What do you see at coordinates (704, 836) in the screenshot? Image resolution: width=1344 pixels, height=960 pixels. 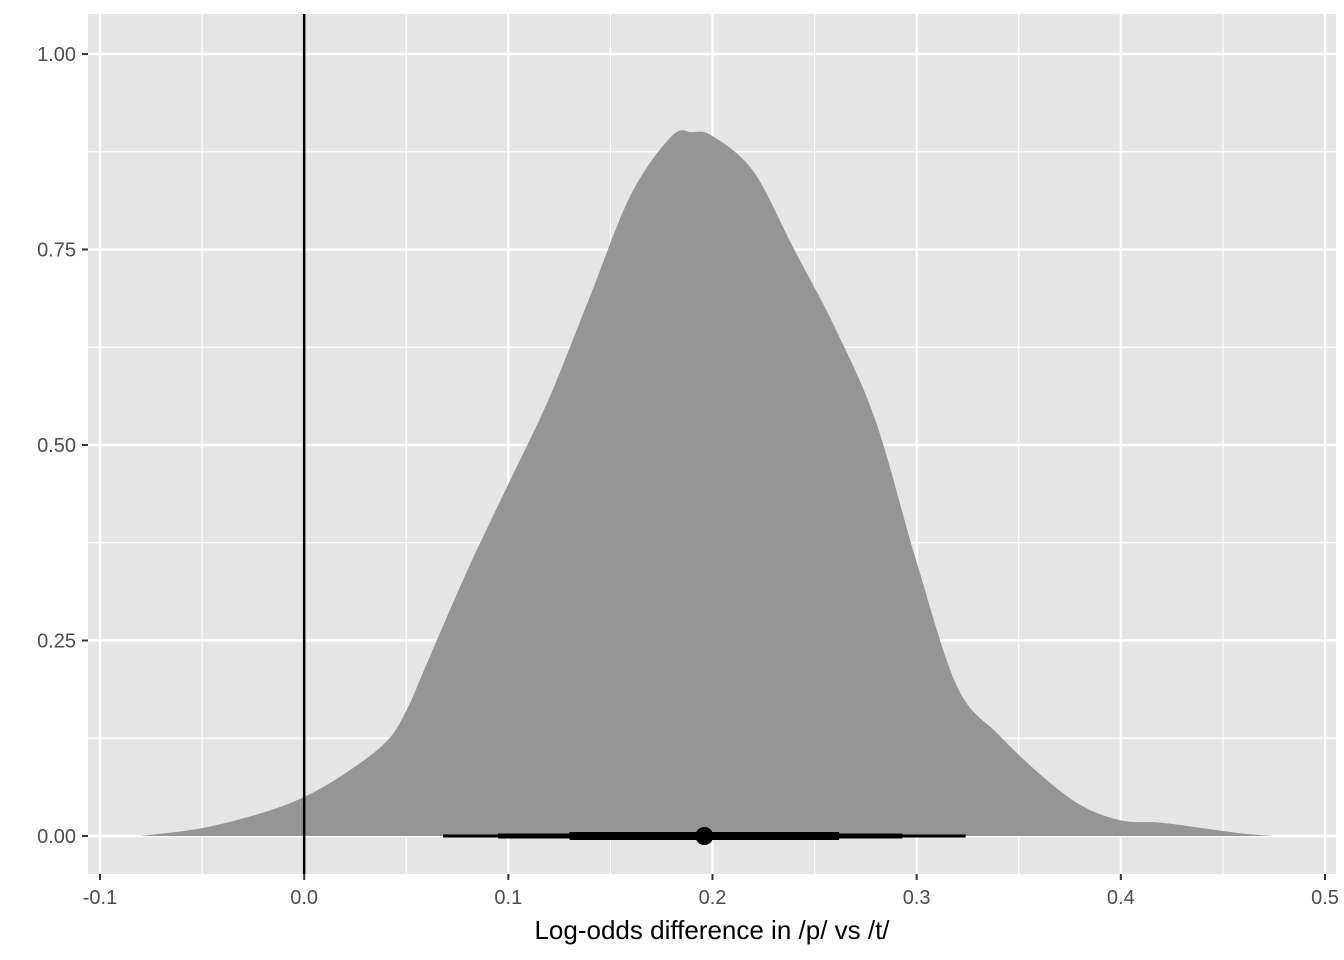 I see `point-estimate-dot` at bounding box center [704, 836].